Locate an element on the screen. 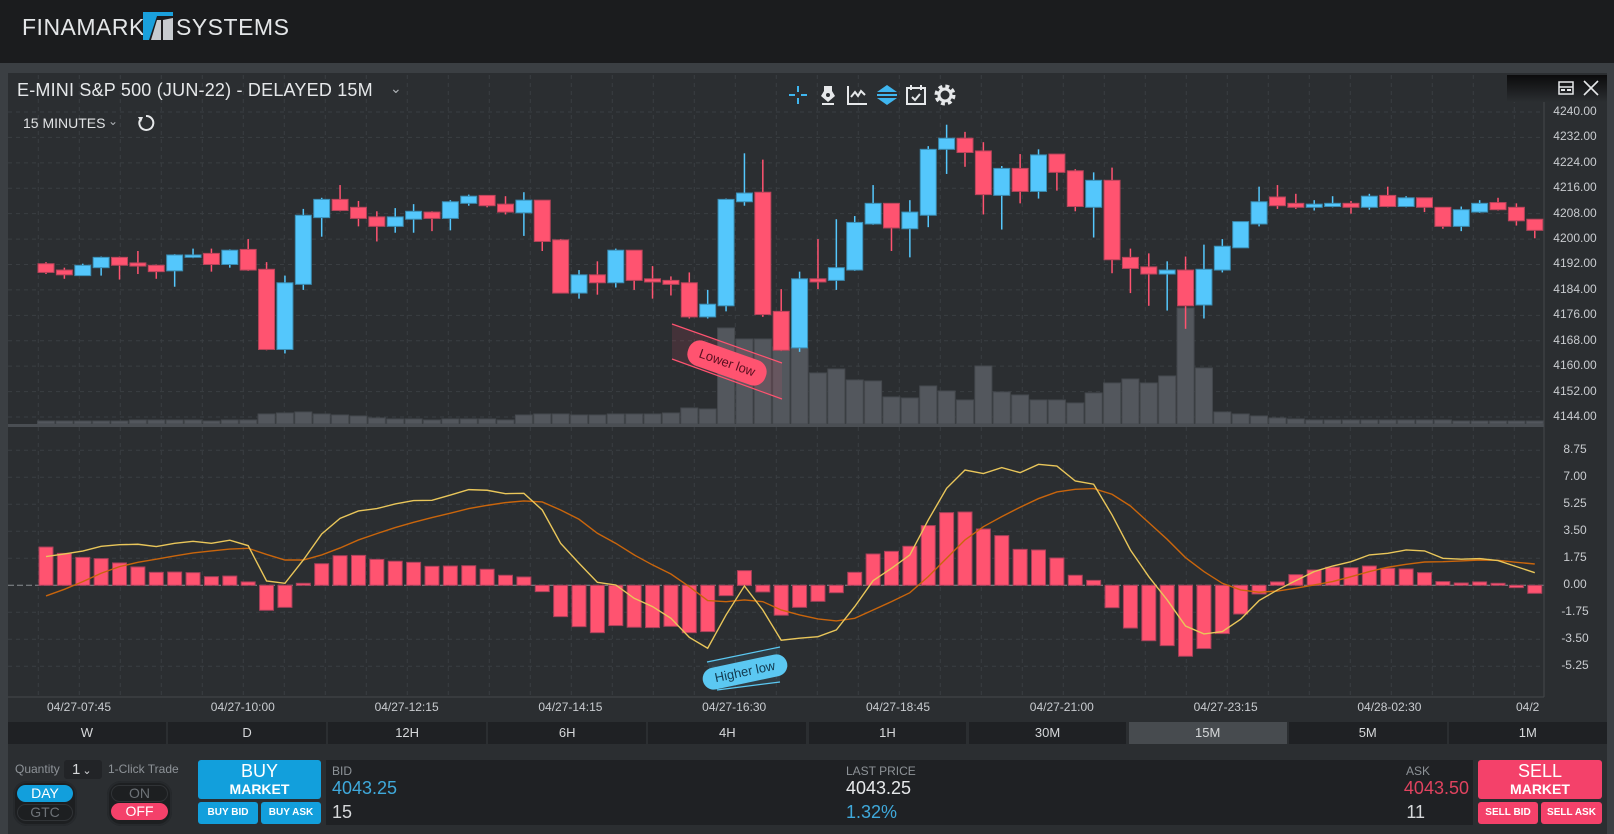 The height and width of the screenshot is (834, 1614). timeframe-button-d: D is located at coordinates (247, 733).